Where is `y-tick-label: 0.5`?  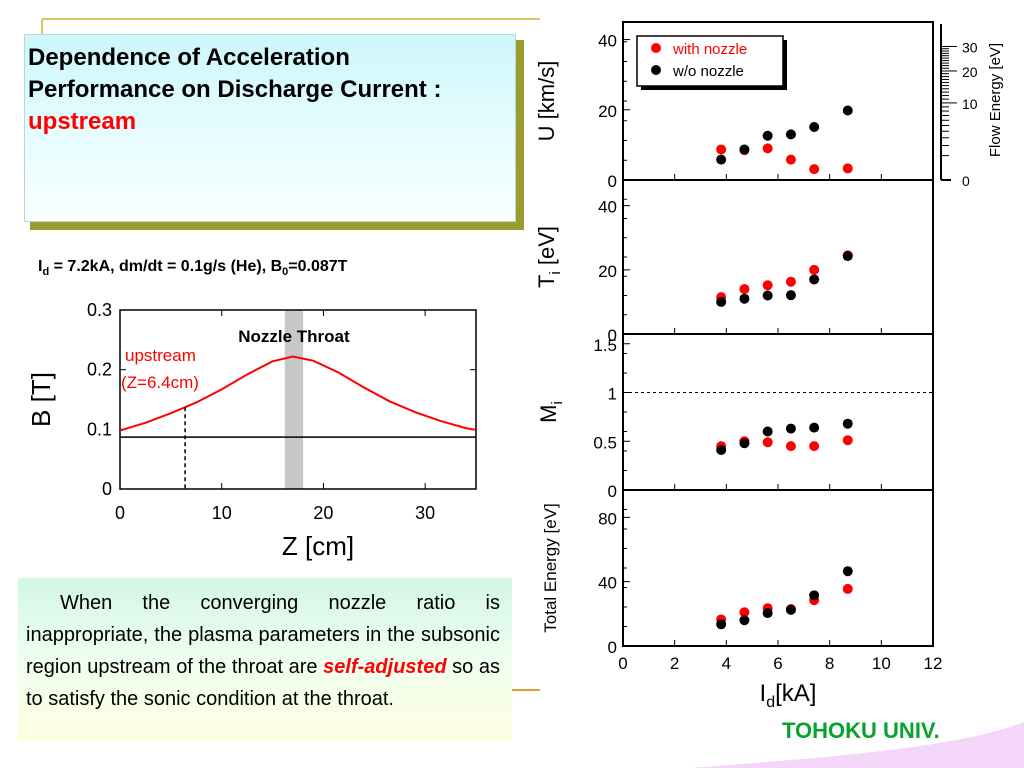 y-tick-label: 0.5 is located at coordinates (605, 442).